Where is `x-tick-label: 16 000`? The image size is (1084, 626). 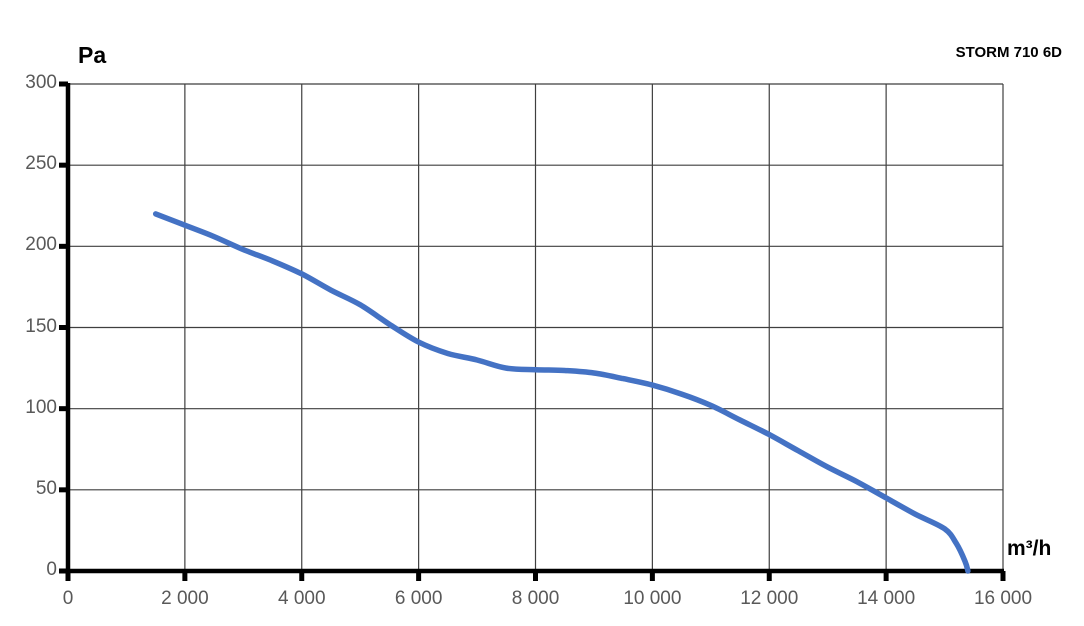
x-tick-label: 16 000 is located at coordinates (1003, 598).